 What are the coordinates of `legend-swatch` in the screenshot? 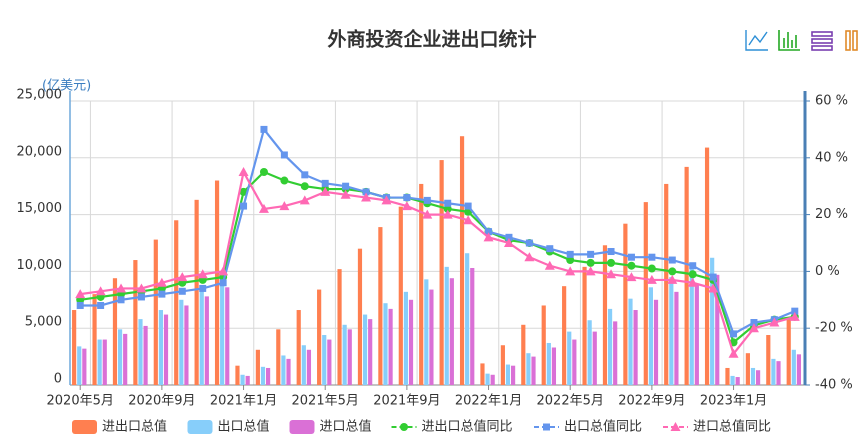 It's located at (200, 427).